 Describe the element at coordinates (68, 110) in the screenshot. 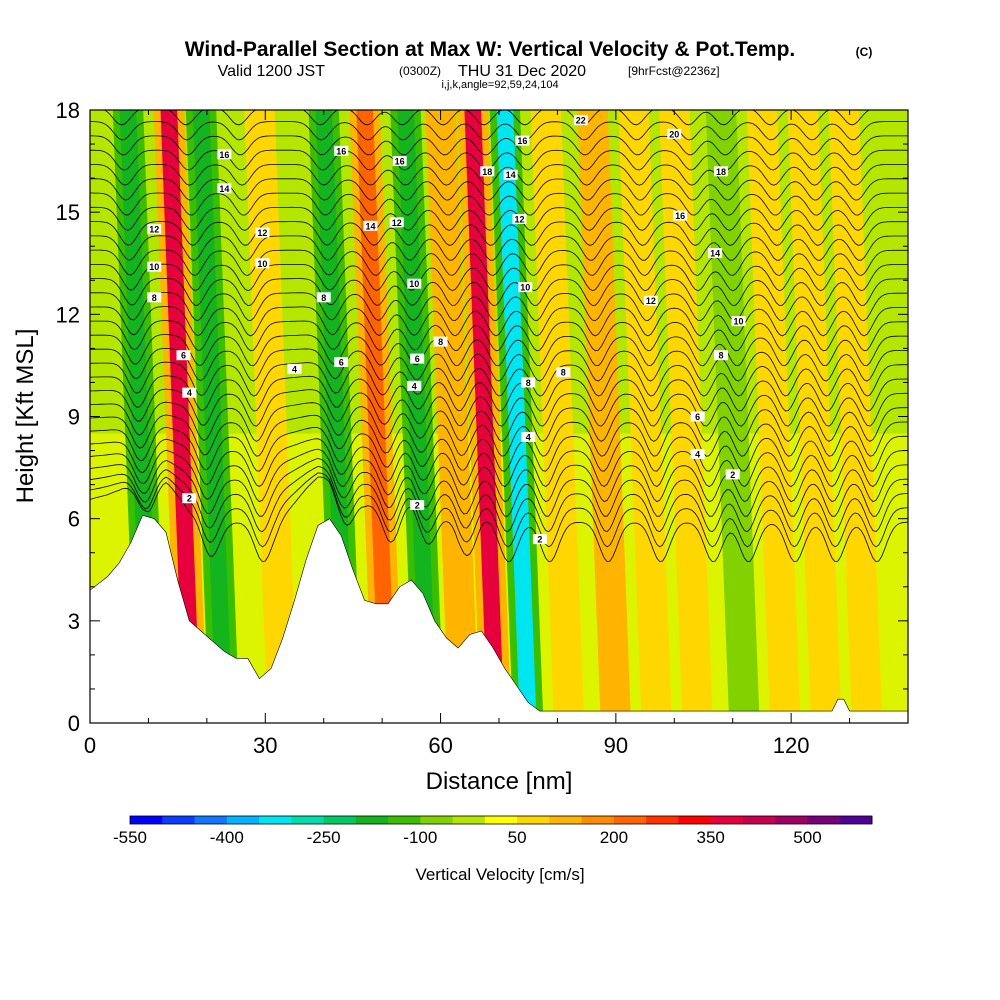

I see `y-tick-label: 18` at that location.